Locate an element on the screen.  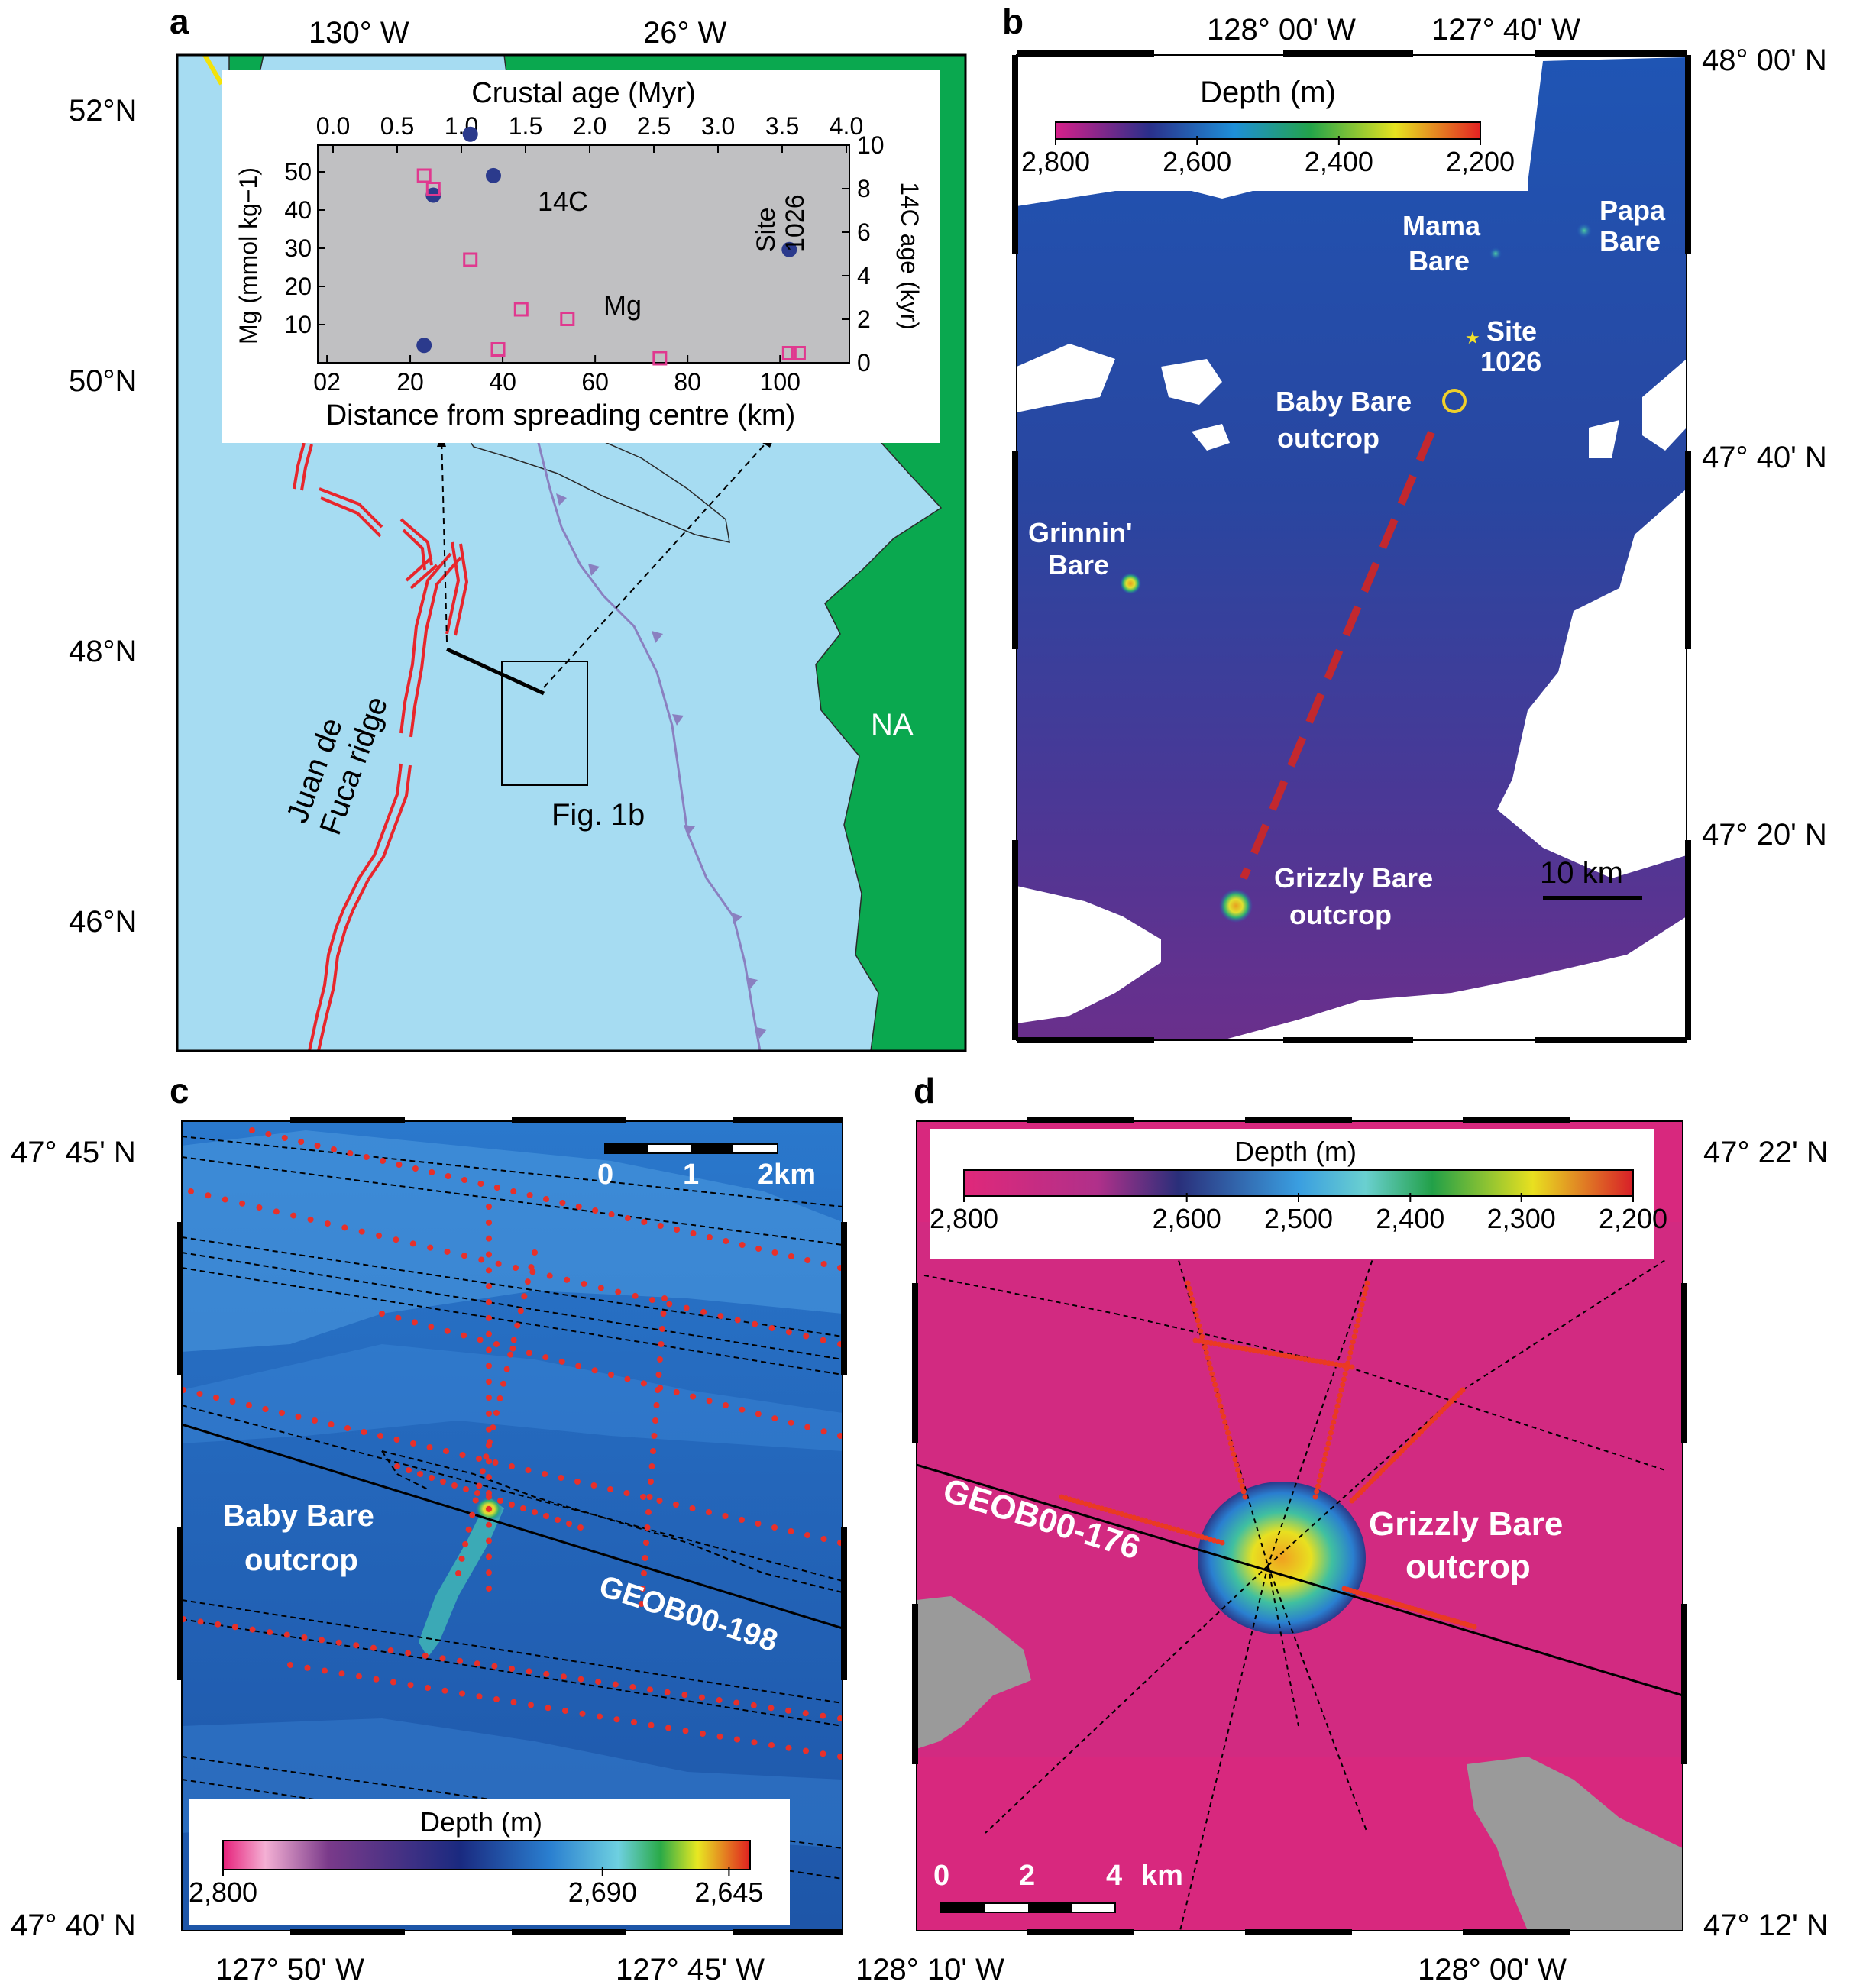
mg-data-point is located at coordinates (470, 259).